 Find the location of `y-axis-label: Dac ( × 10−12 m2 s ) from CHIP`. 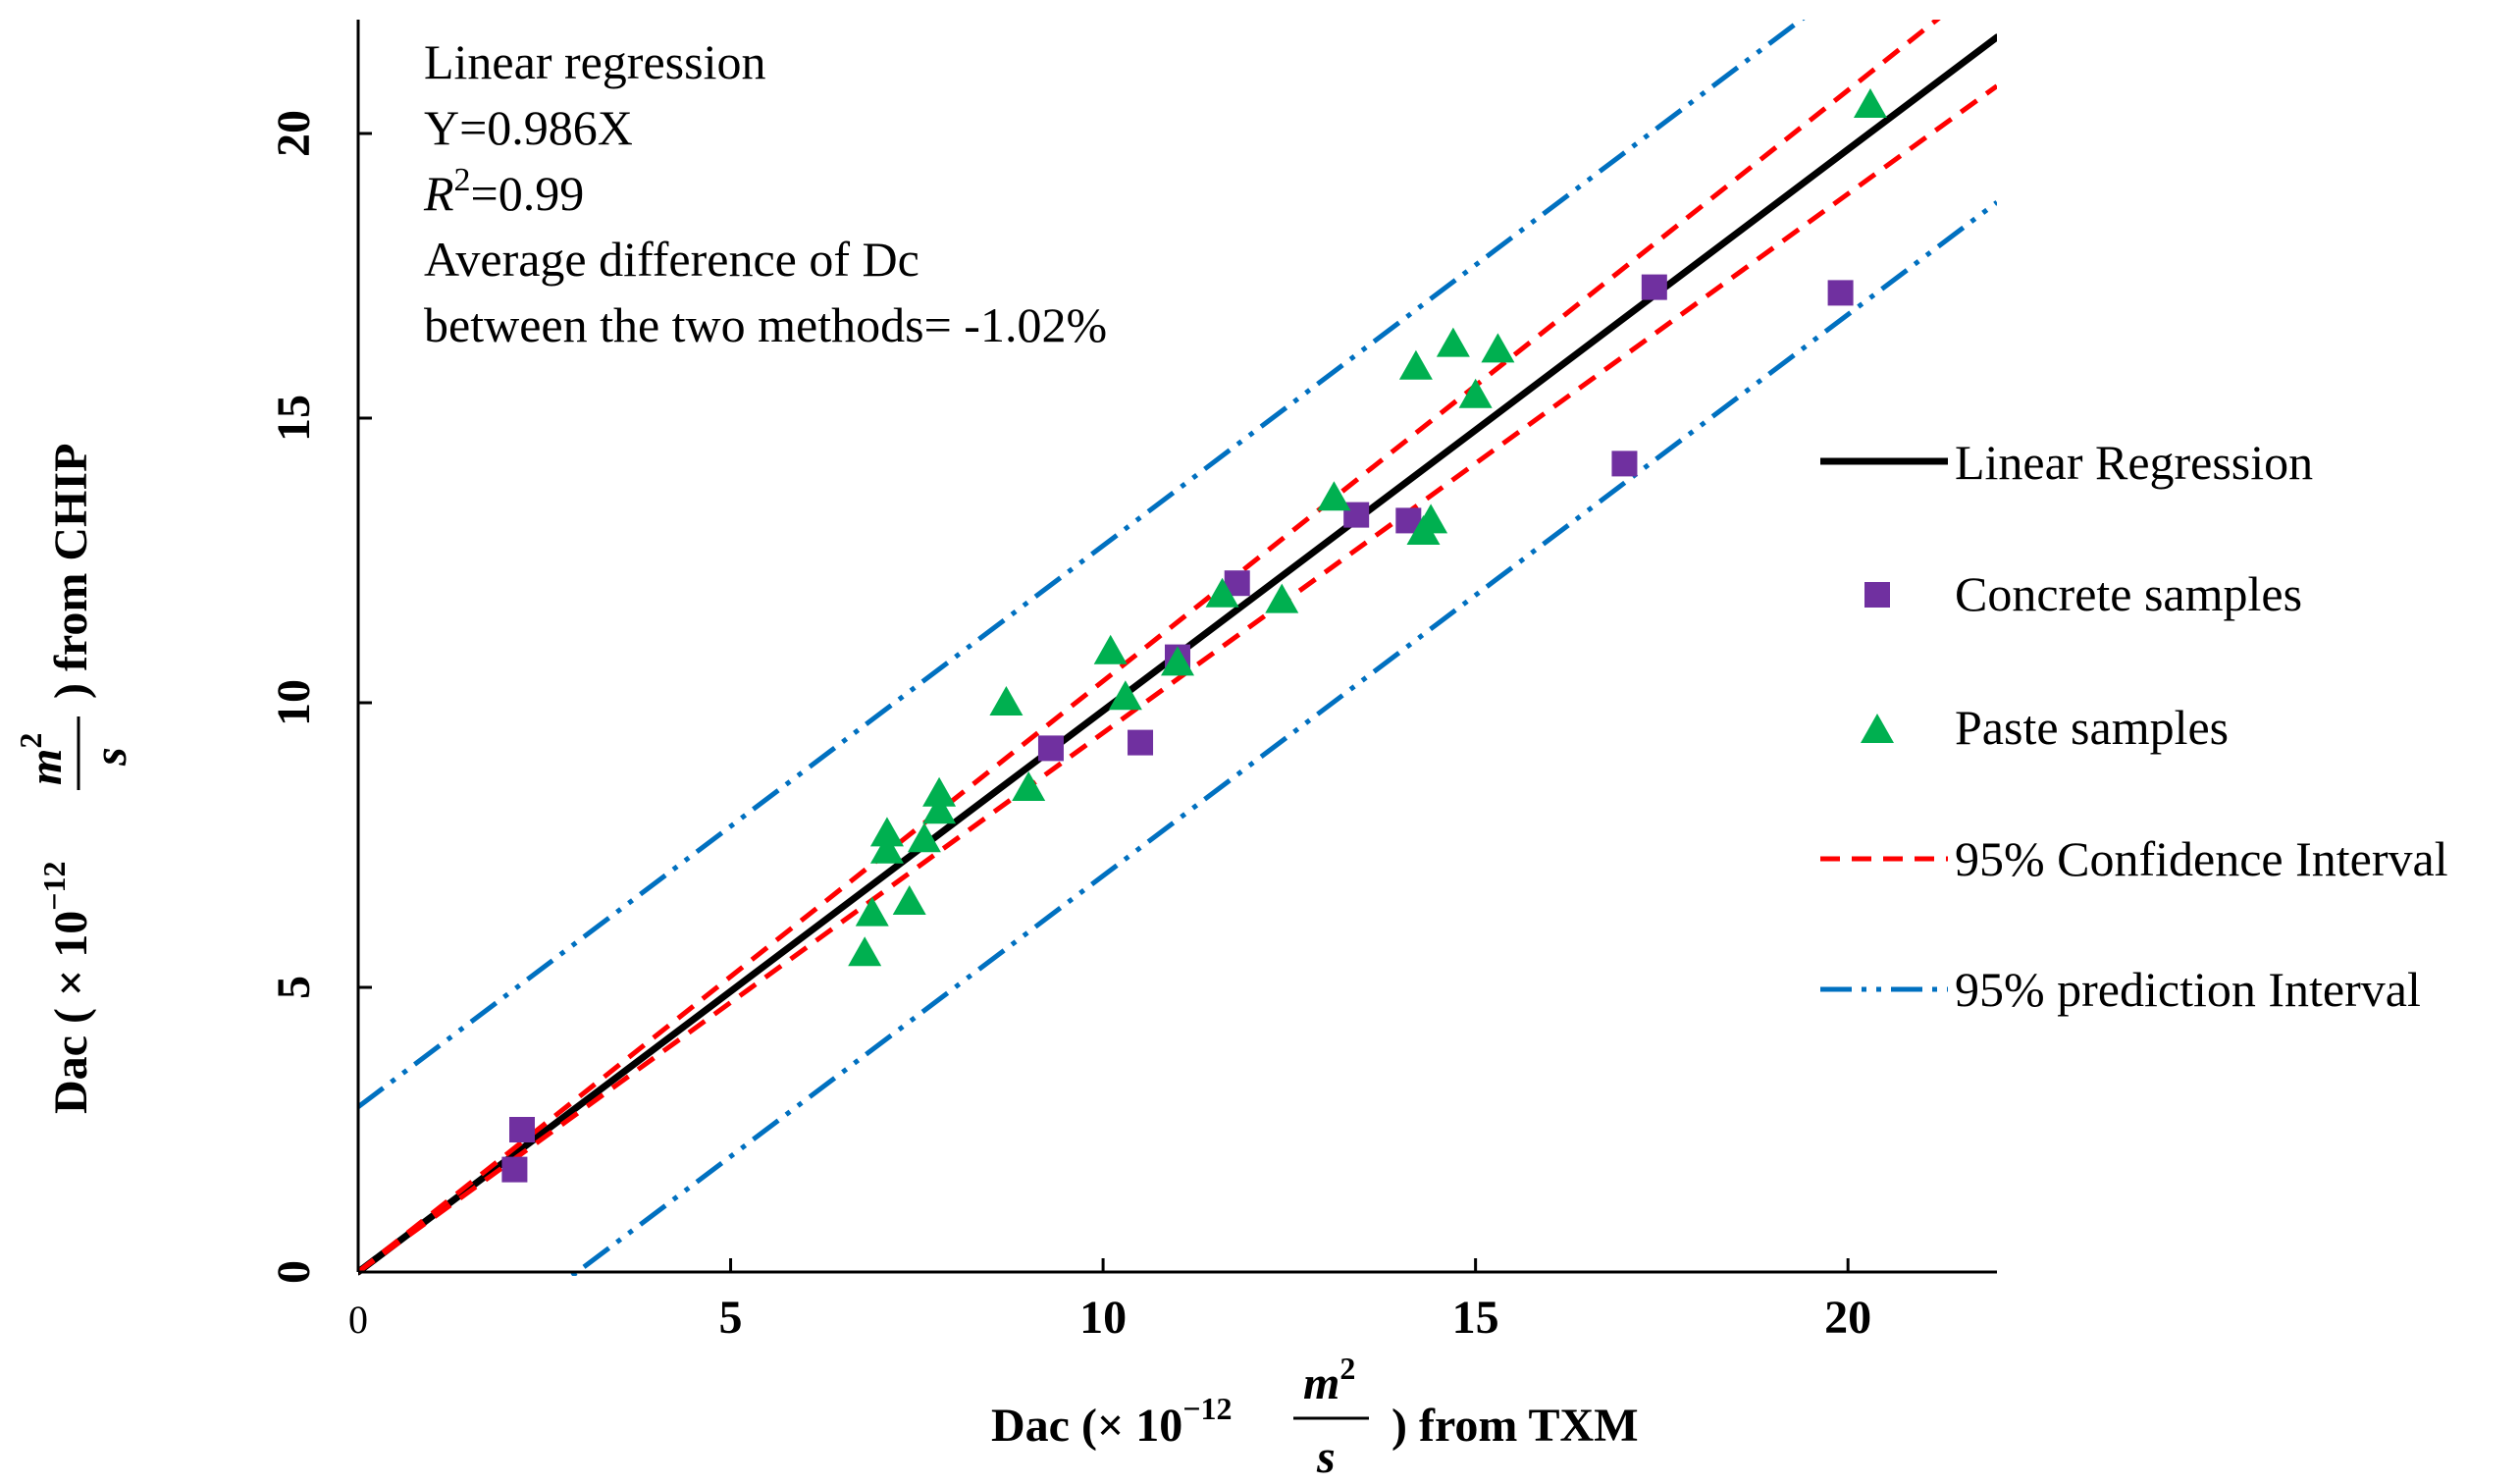

y-axis-label: Dac ( × 10−12 m2 s ) from CHIP is located at coordinates (74, 779).